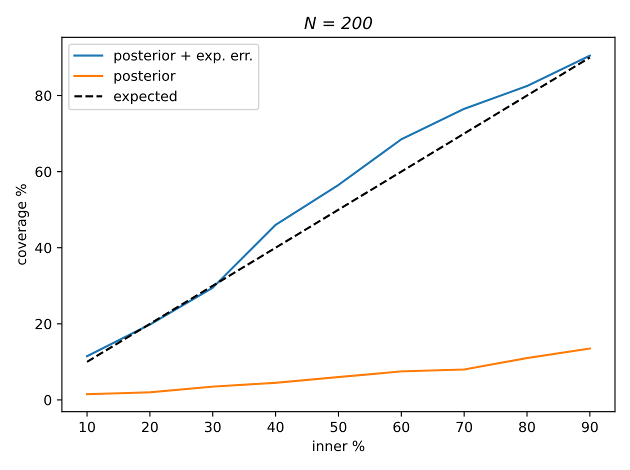  What do you see at coordinates (590, 427) in the screenshot?
I see `x-tick-label: 90` at bounding box center [590, 427].